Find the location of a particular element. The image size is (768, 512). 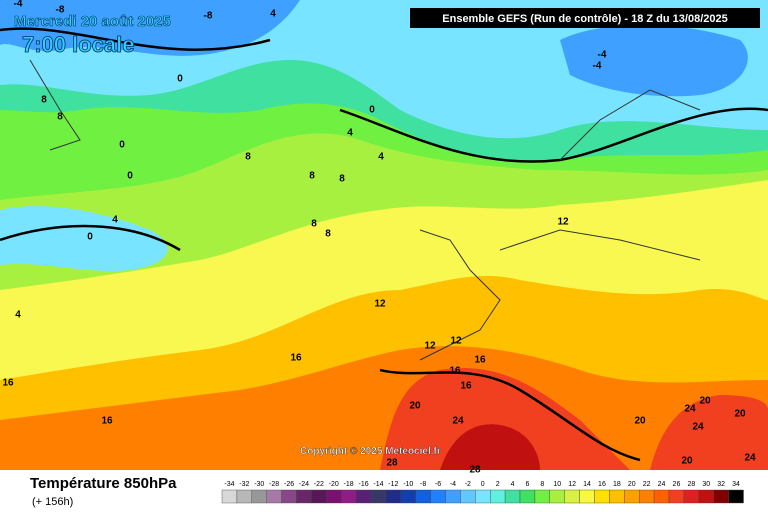

header-box is located at coordinates (585, 18).